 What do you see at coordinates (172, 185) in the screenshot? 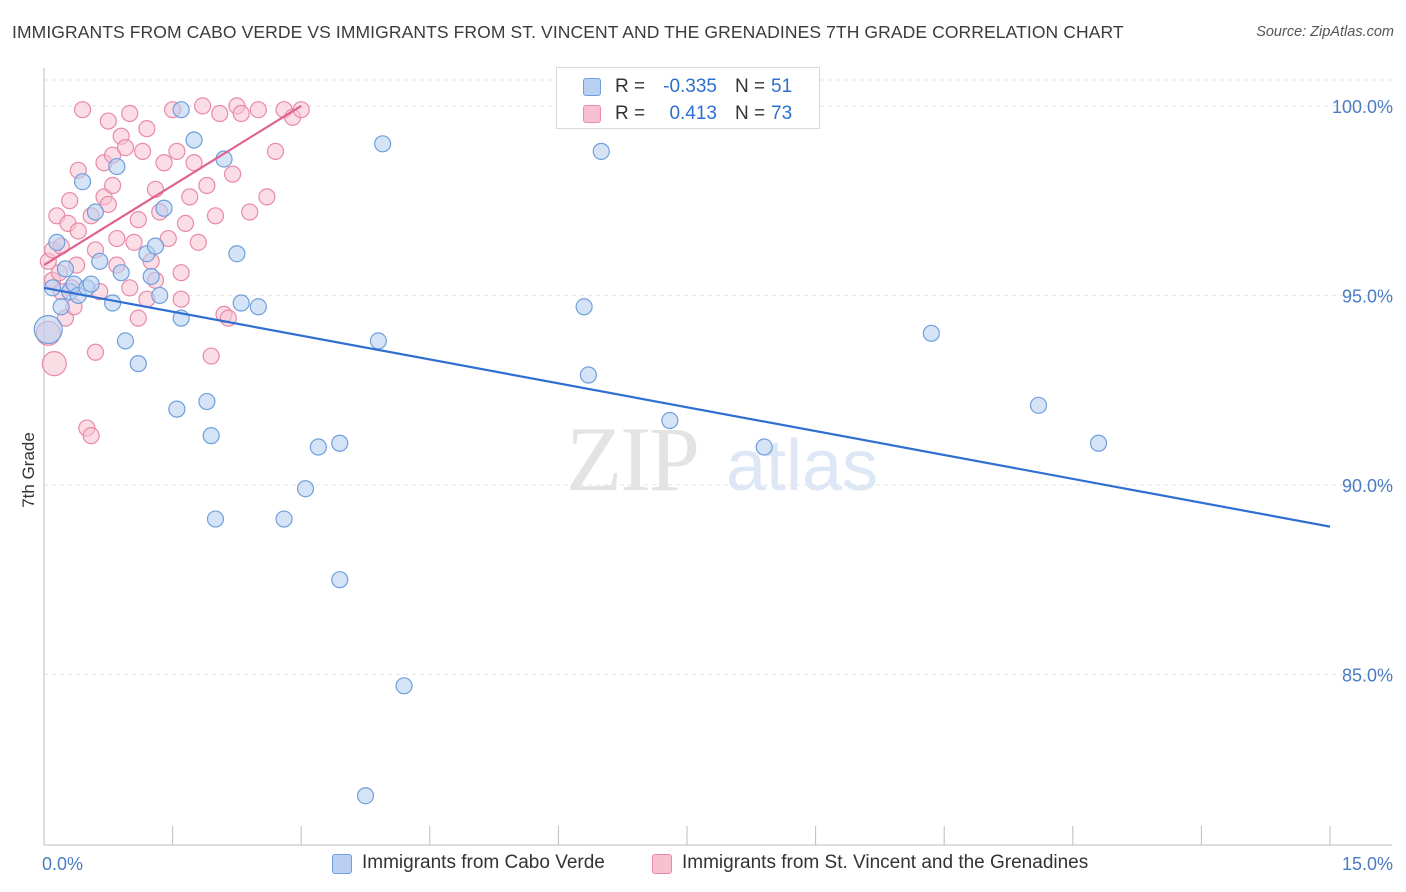
I see `trend-line-st-vincent` at bounding box center [172, 185].